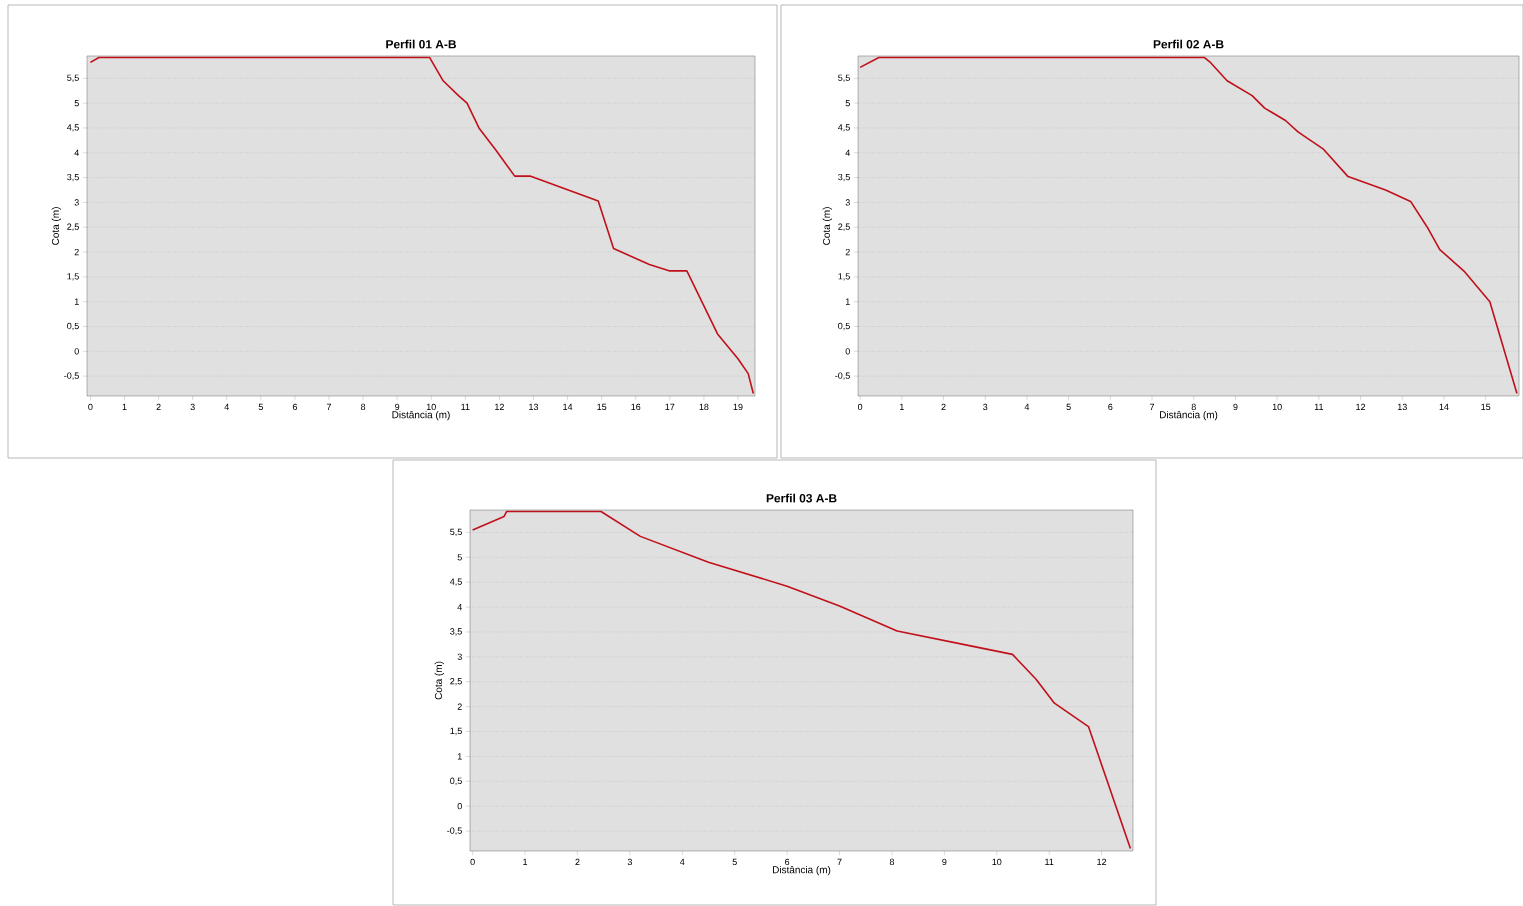  Describe the element at coordinates (670, 406) in the screenshot. I see `x-tick-label: 17` at that location.